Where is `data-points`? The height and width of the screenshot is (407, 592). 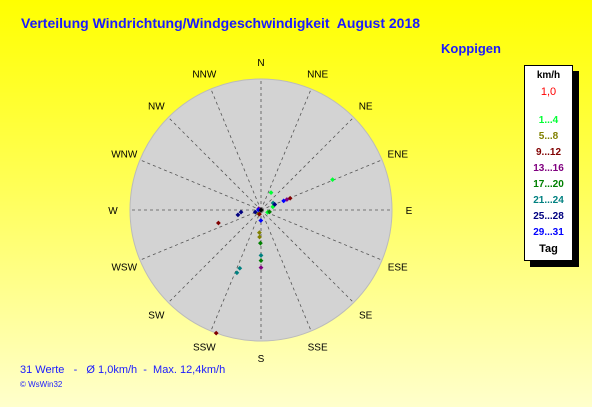
data-points is located at coordinates (274, 256).